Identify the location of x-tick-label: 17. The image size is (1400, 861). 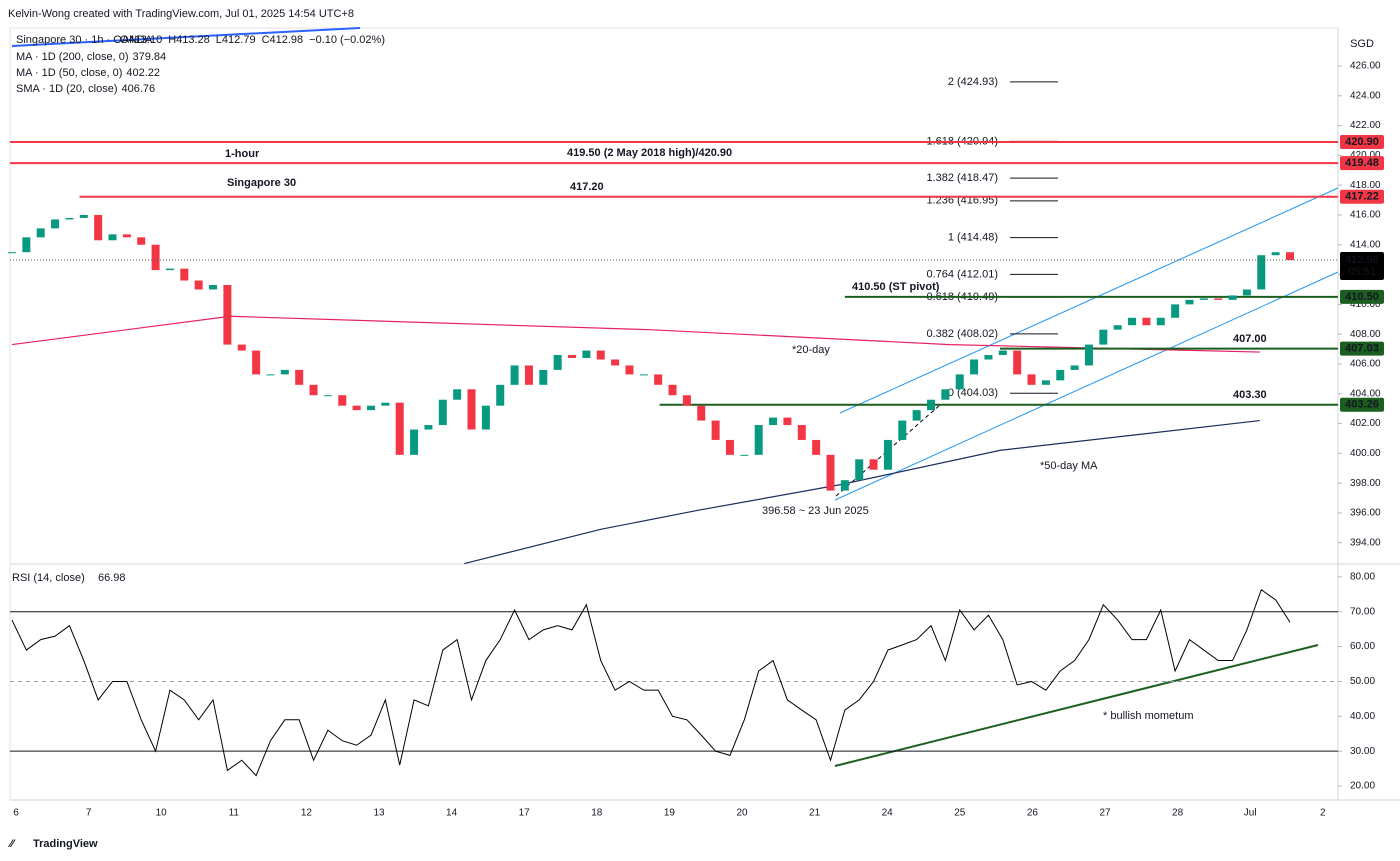
(525, 813).